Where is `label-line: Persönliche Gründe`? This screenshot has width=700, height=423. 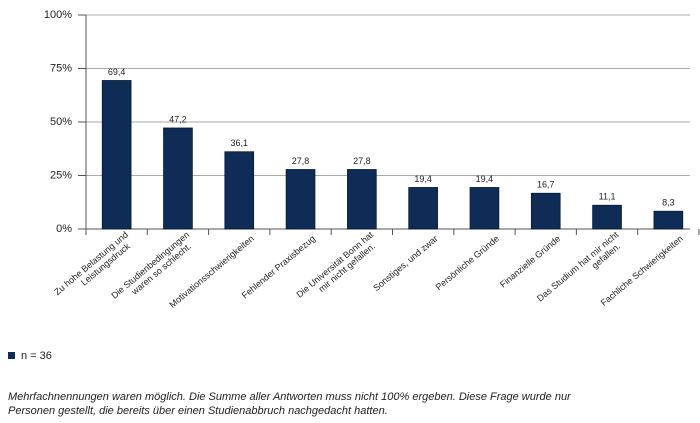 label-line: Persönliche Gründe is located at coordinates (467, 263).